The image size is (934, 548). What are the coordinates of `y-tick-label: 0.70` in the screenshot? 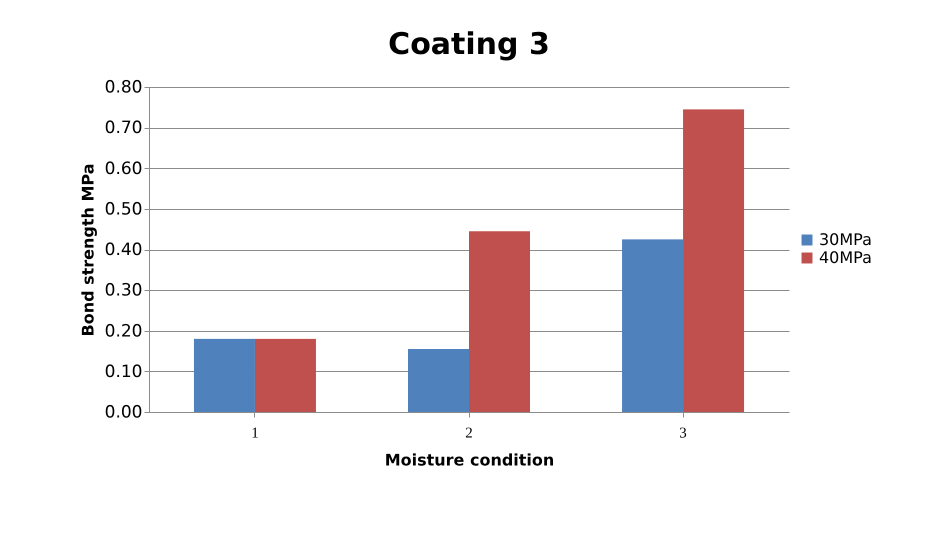 It's located at (123, 128).